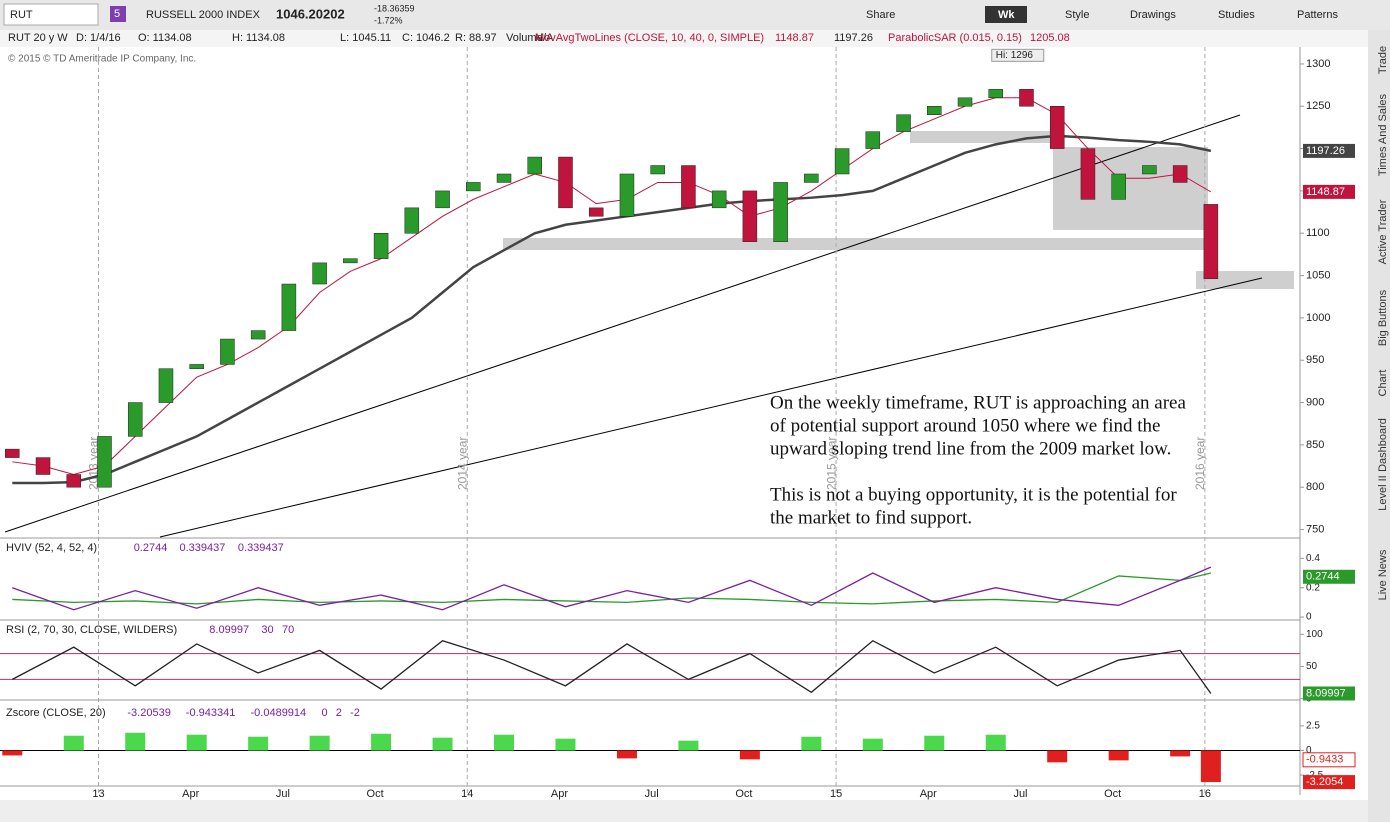  I want to click on symbol-name: RUSSELL 2000 INDEX, so click(203, 15).